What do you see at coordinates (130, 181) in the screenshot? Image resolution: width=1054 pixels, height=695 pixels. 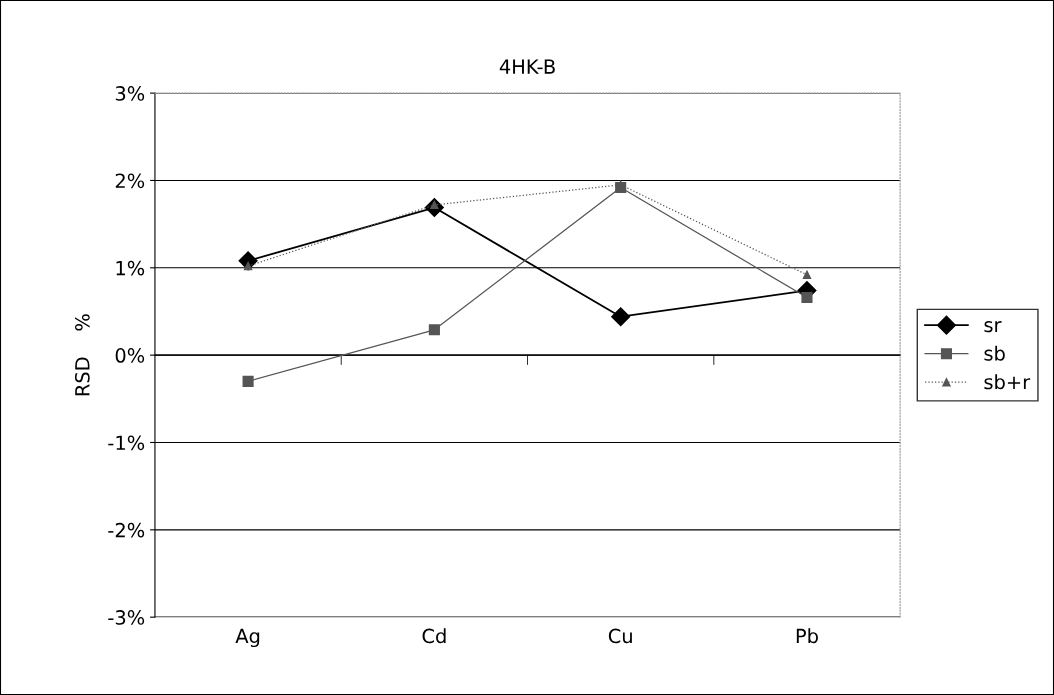 I see `y-tick-label: 2%` at bounding box center [130, 181].